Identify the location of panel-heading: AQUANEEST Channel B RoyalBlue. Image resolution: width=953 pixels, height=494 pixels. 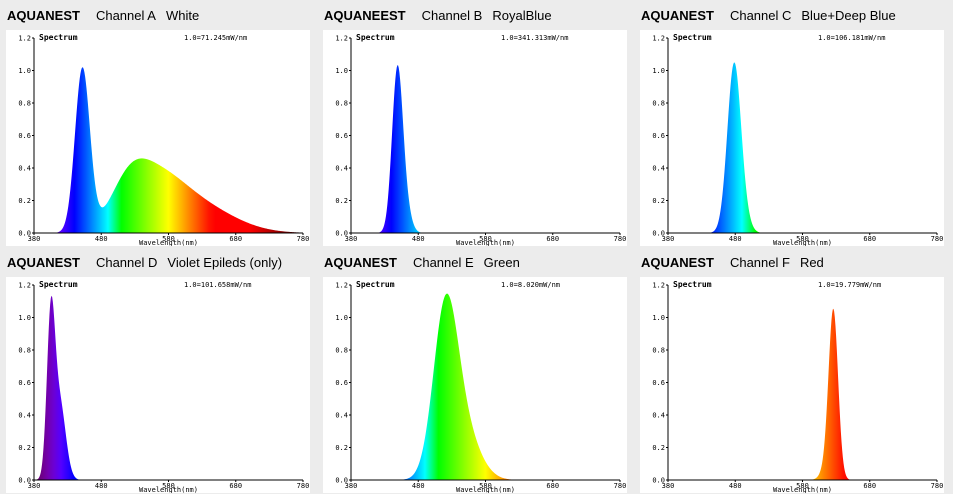
(438, 17).